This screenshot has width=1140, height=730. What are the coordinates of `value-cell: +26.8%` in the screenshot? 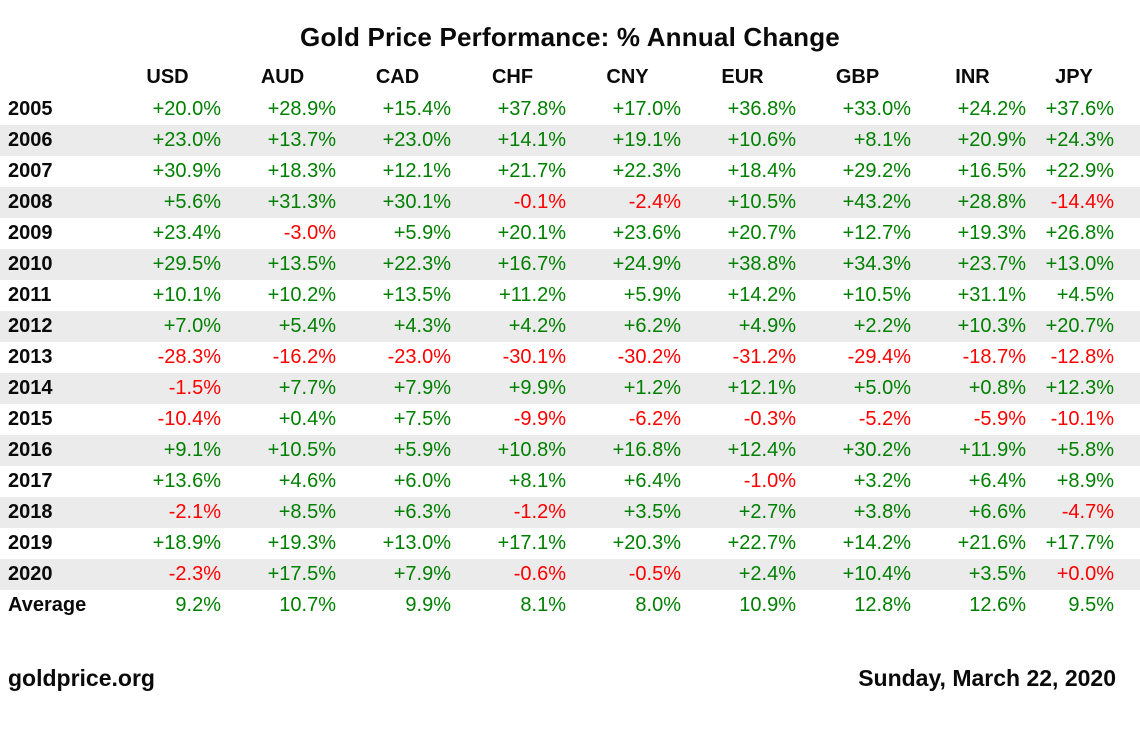 It's located at (1079, 233).